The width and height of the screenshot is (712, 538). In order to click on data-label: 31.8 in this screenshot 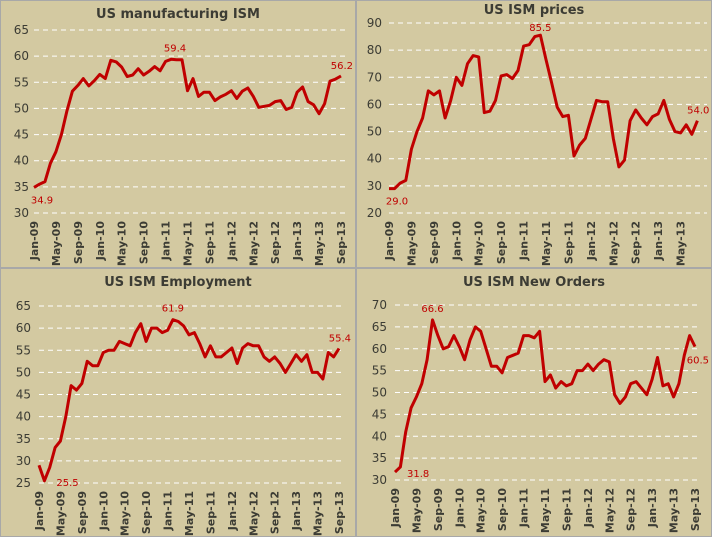, I will do `click(418, 474)`.